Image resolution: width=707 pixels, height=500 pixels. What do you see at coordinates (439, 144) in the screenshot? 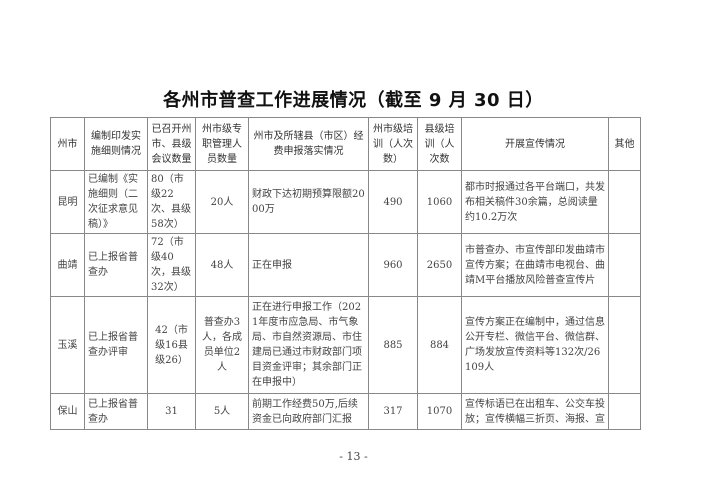
I see `header-cell: 县级培训（人次数` at bounding box center [439, 144].